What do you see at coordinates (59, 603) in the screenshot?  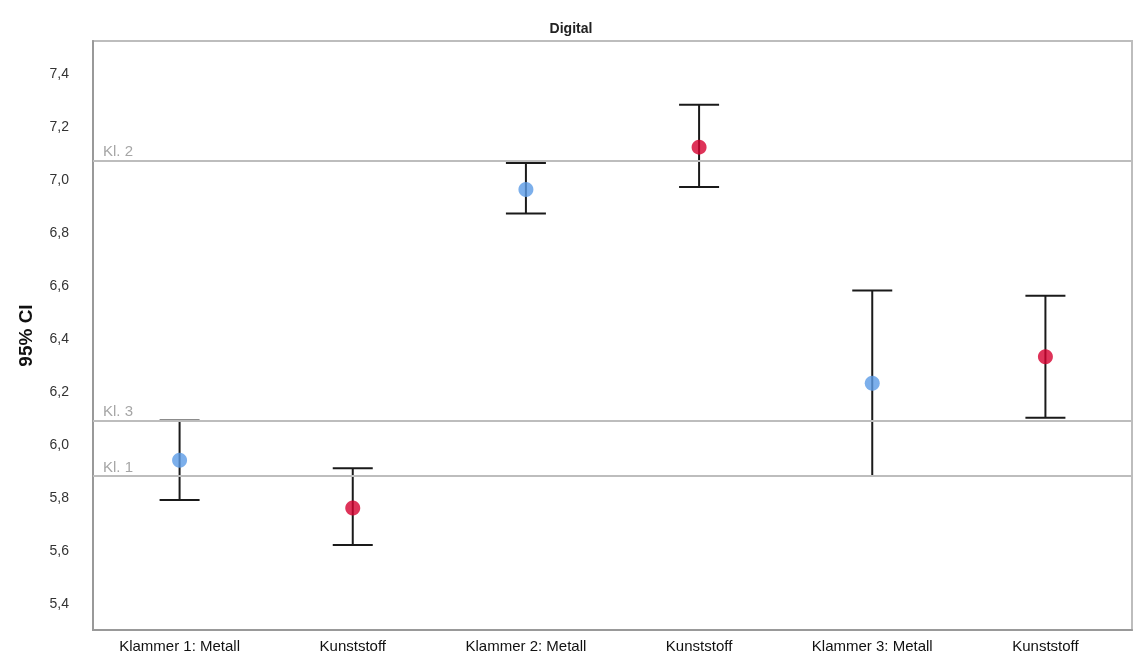 I see `y-tick-label: 5,4` at bounding box center [59, 603].